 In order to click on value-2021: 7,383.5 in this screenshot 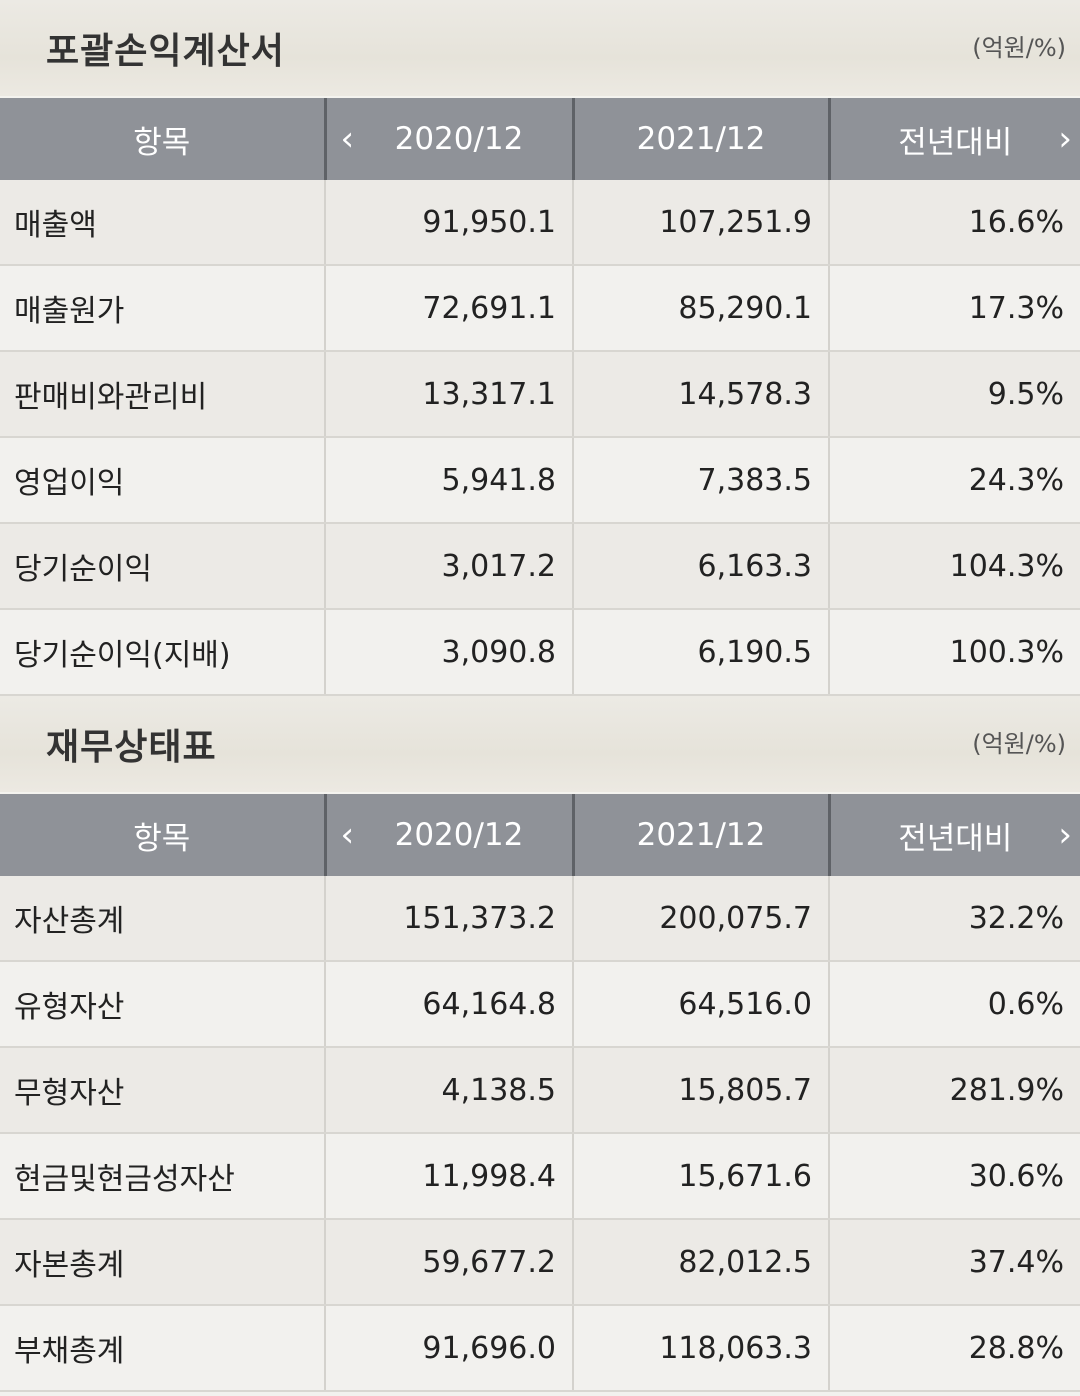, I will do `click(701, 480)`.